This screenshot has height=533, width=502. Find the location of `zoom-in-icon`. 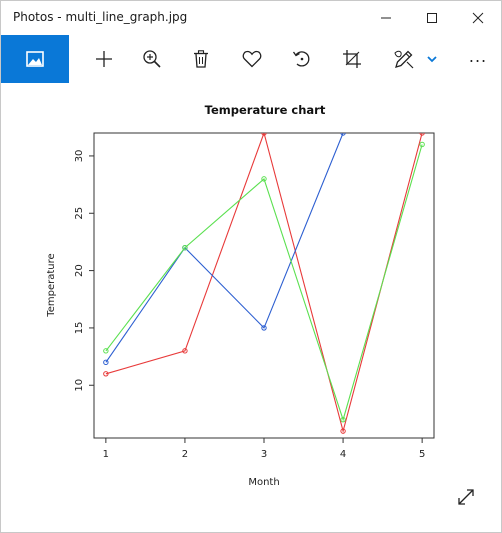

zoom-in-icon is located at coordinates (152, 59).